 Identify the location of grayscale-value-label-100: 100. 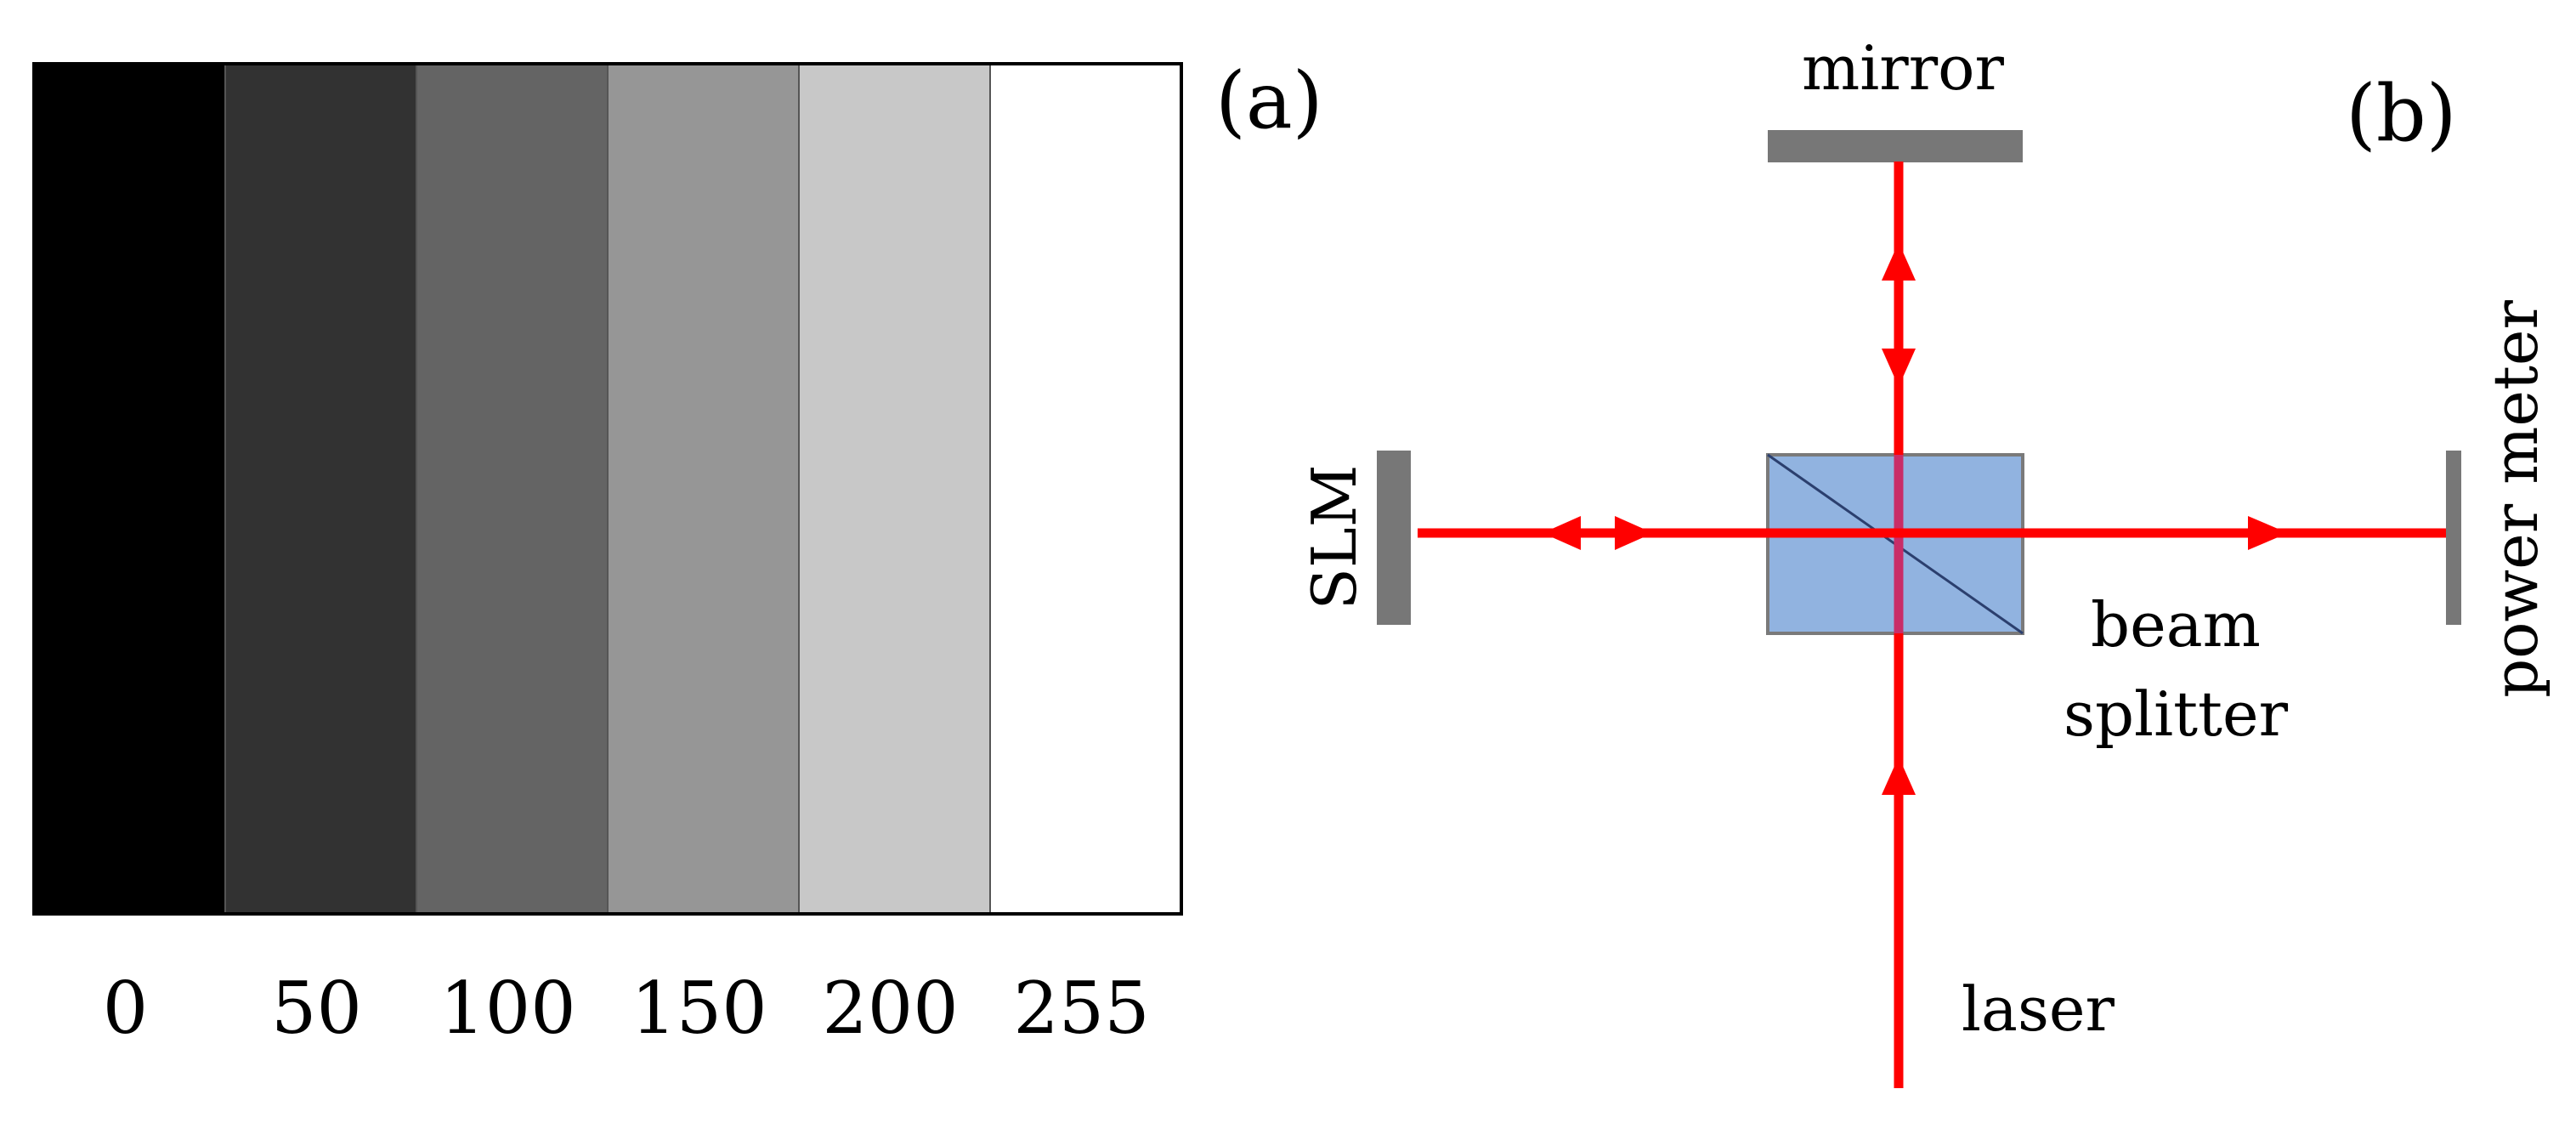
(507, 1008).